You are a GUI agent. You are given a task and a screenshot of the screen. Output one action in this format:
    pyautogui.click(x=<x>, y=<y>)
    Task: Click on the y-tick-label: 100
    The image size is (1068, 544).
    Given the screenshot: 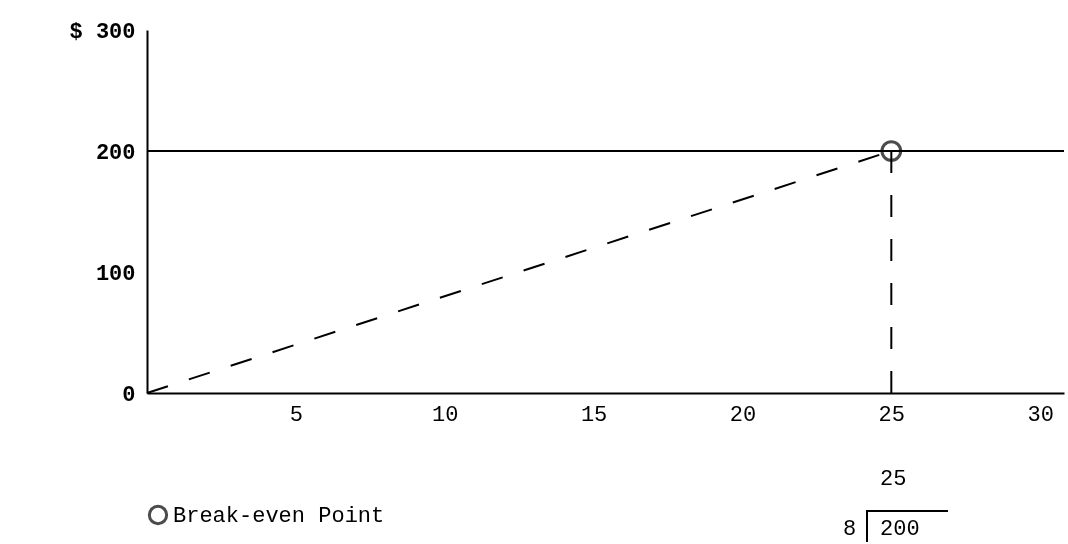 What is the action you would take?
    pyautogui.click(x=115, y=274)
    